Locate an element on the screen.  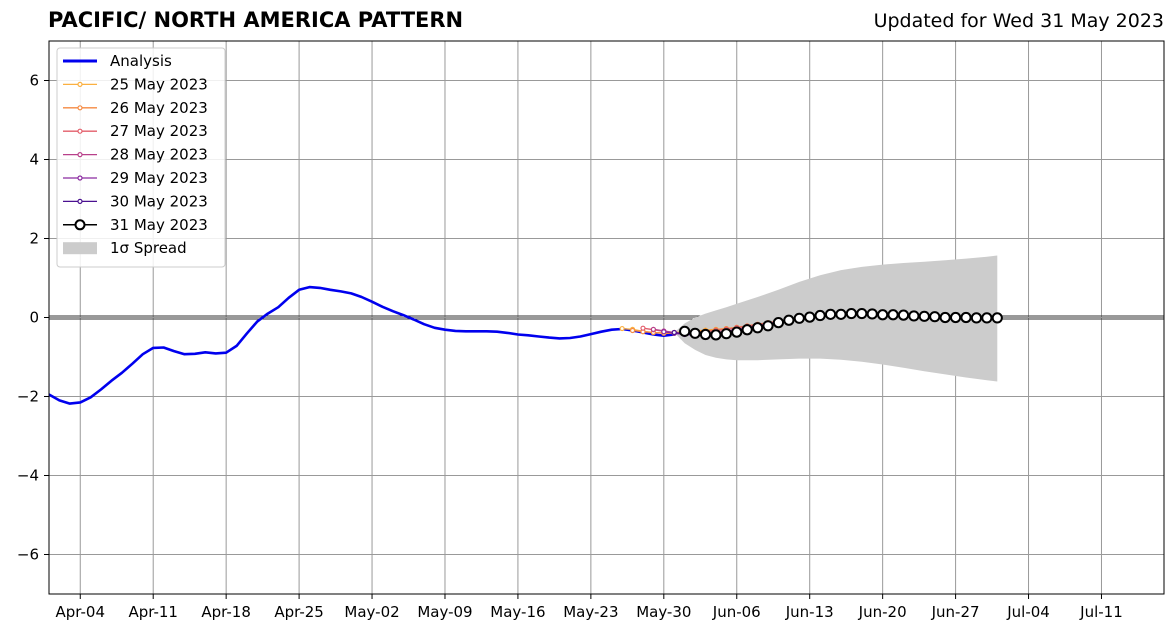
legend-label: Analysis is located at coordinates (141, 61).